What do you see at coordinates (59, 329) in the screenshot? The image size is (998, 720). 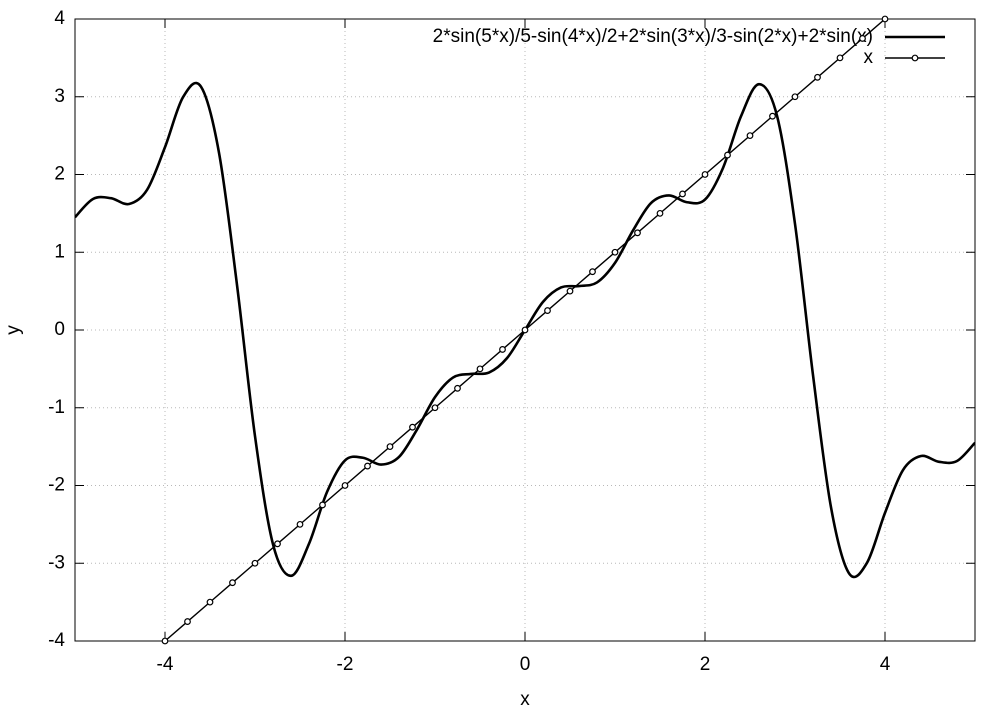 I see `y-tick-label: 0` at bounding box center [59, 329].